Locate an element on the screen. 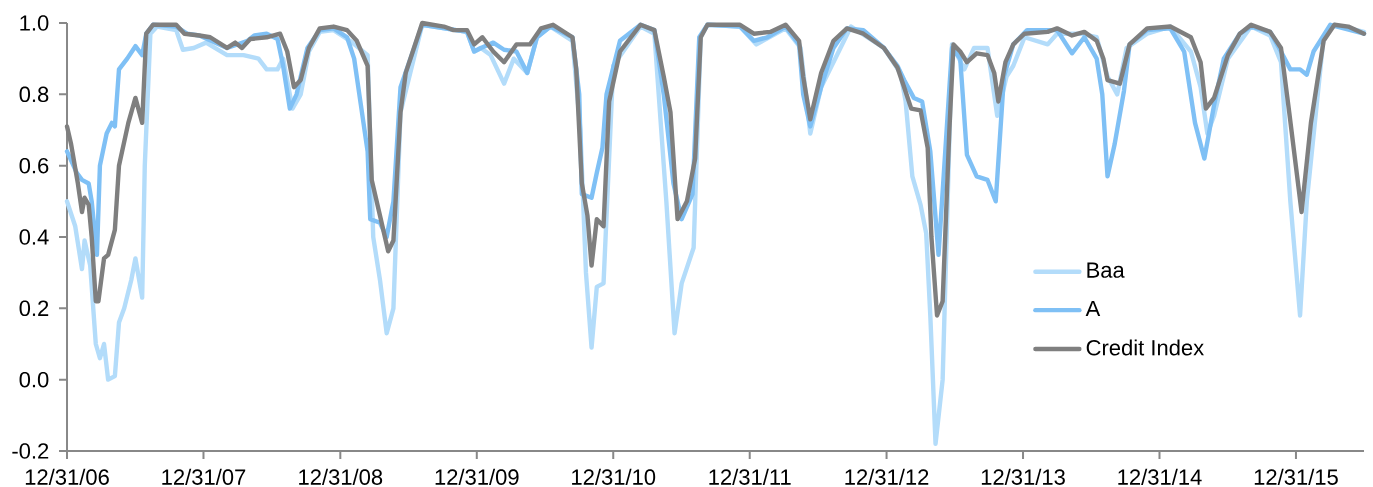  y-tick-label: 0.8 is located at coordinates (34, 94).